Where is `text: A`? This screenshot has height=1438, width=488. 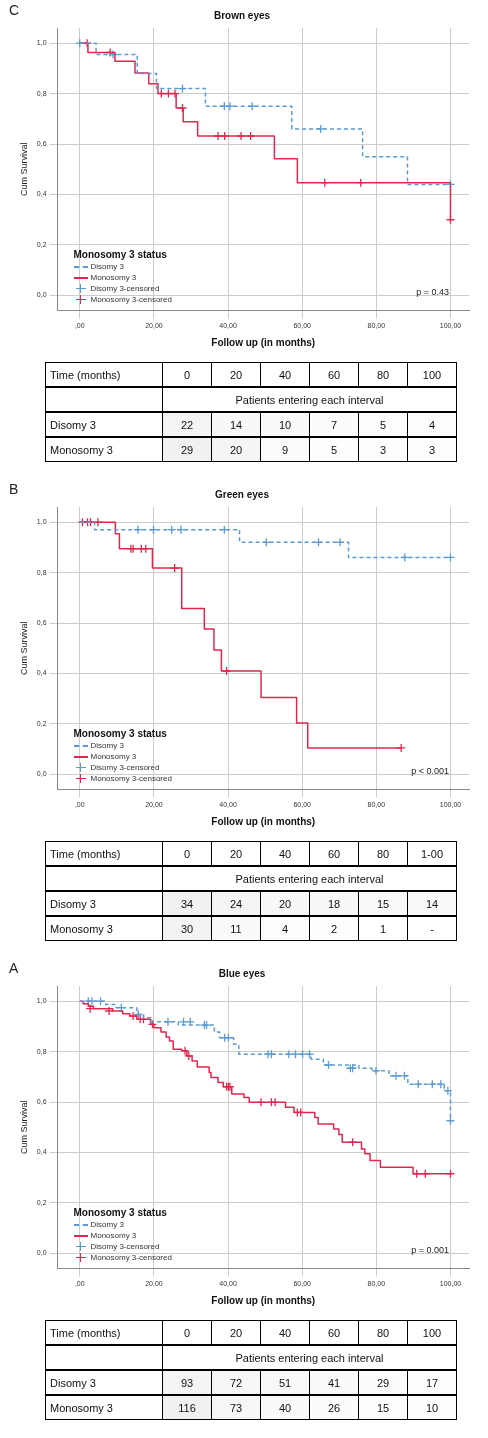
text: A is located at coordinates (14, 967).